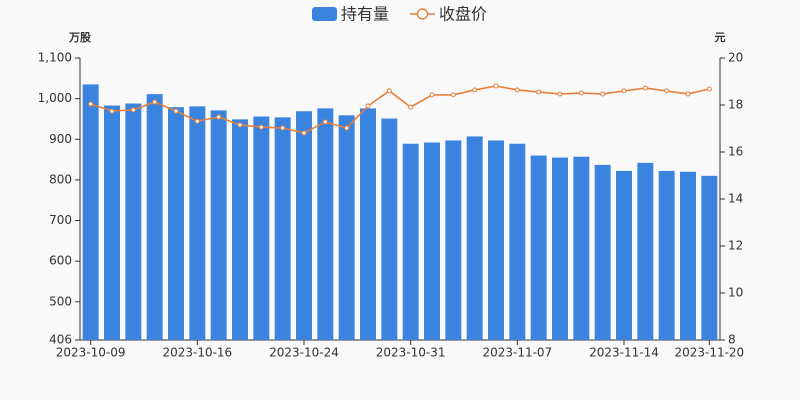 The height and width of the screenshot is (400, 800). Describe the element at coordinates (400, 109) in the screenshot. I see `line` at that location.